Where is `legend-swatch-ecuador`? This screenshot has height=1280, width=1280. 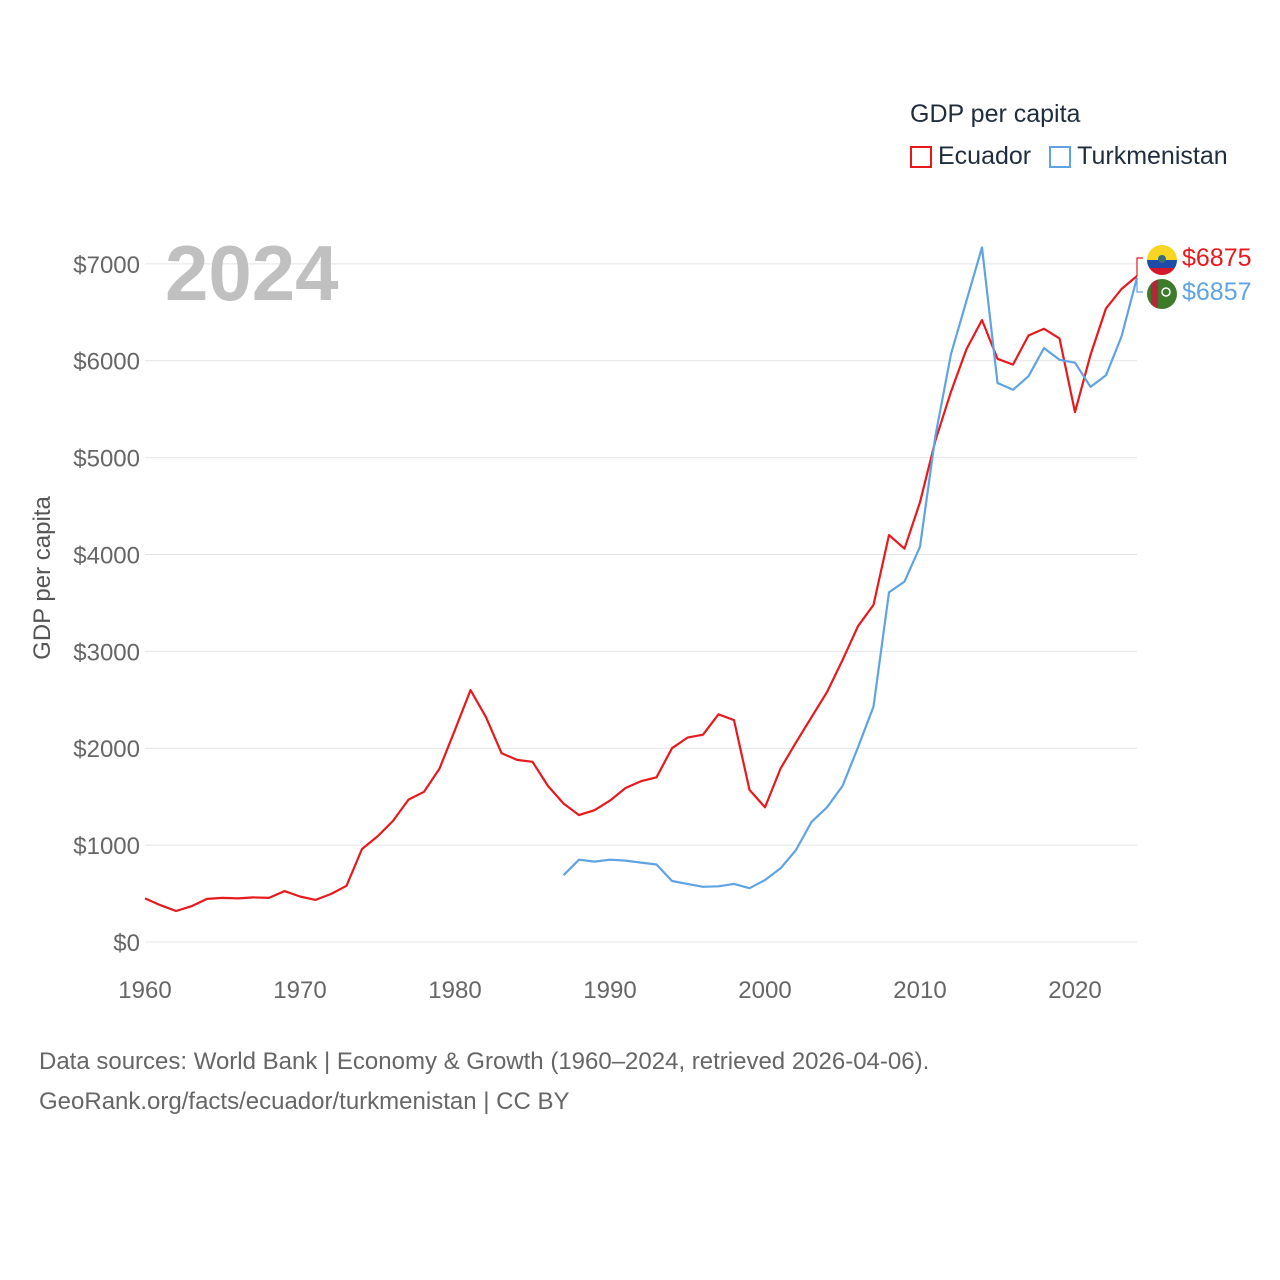
legend-swatch-ecuador is located at coordinates (921, 156).